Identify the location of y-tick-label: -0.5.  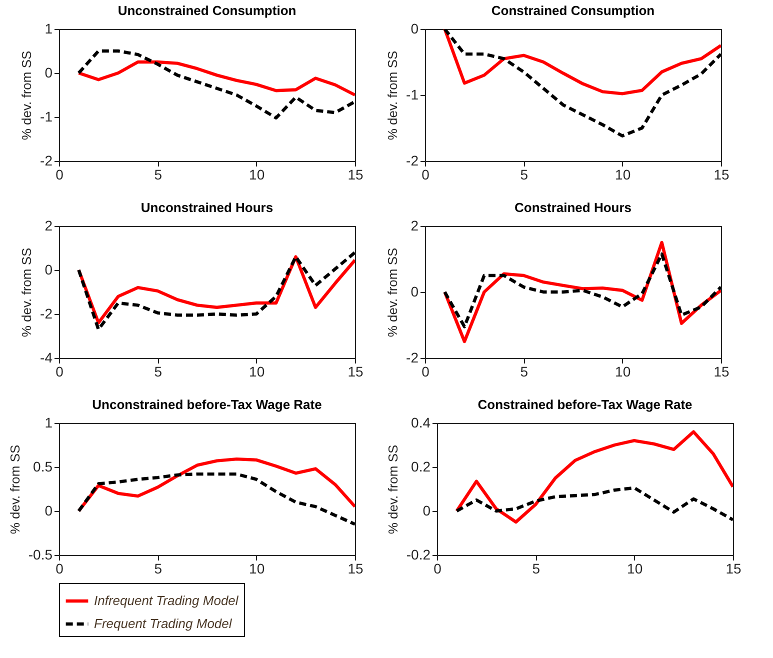
(40, 554).